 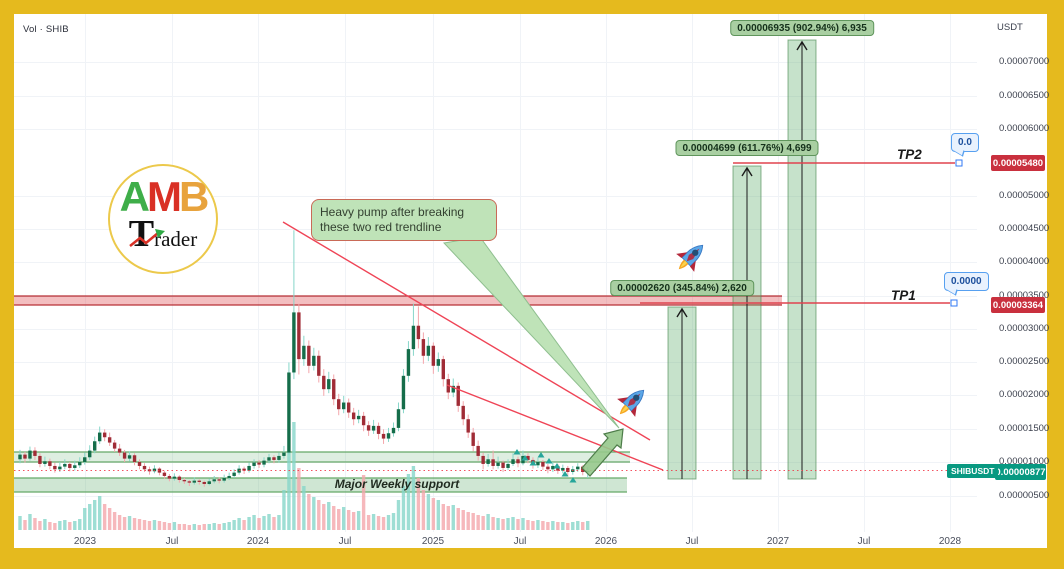 What do you see at coordinates (801, 233) in the screenshot?
I see `take-profit-lines` at bounding box center [801, 233].